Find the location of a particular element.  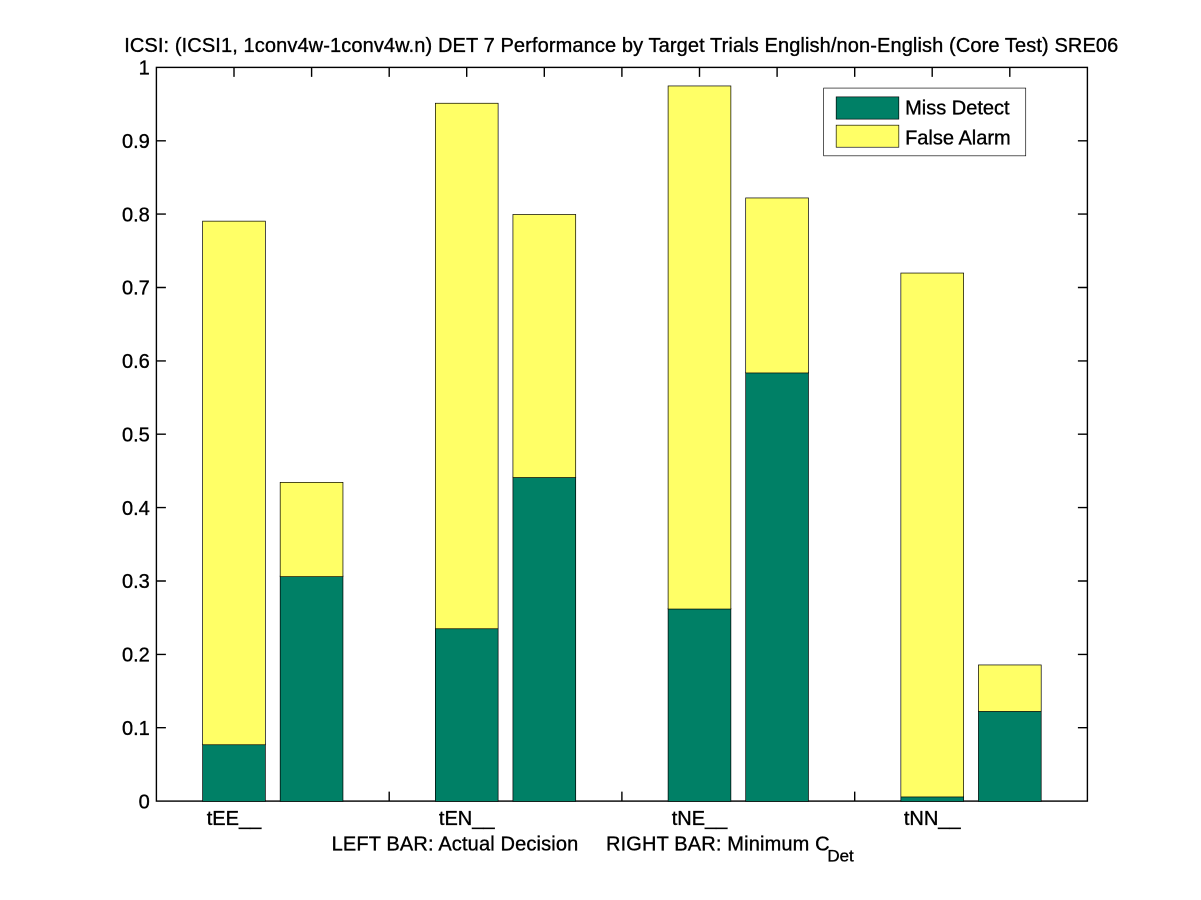

svg-text: tNE__ is located at coordinates (700, 819).